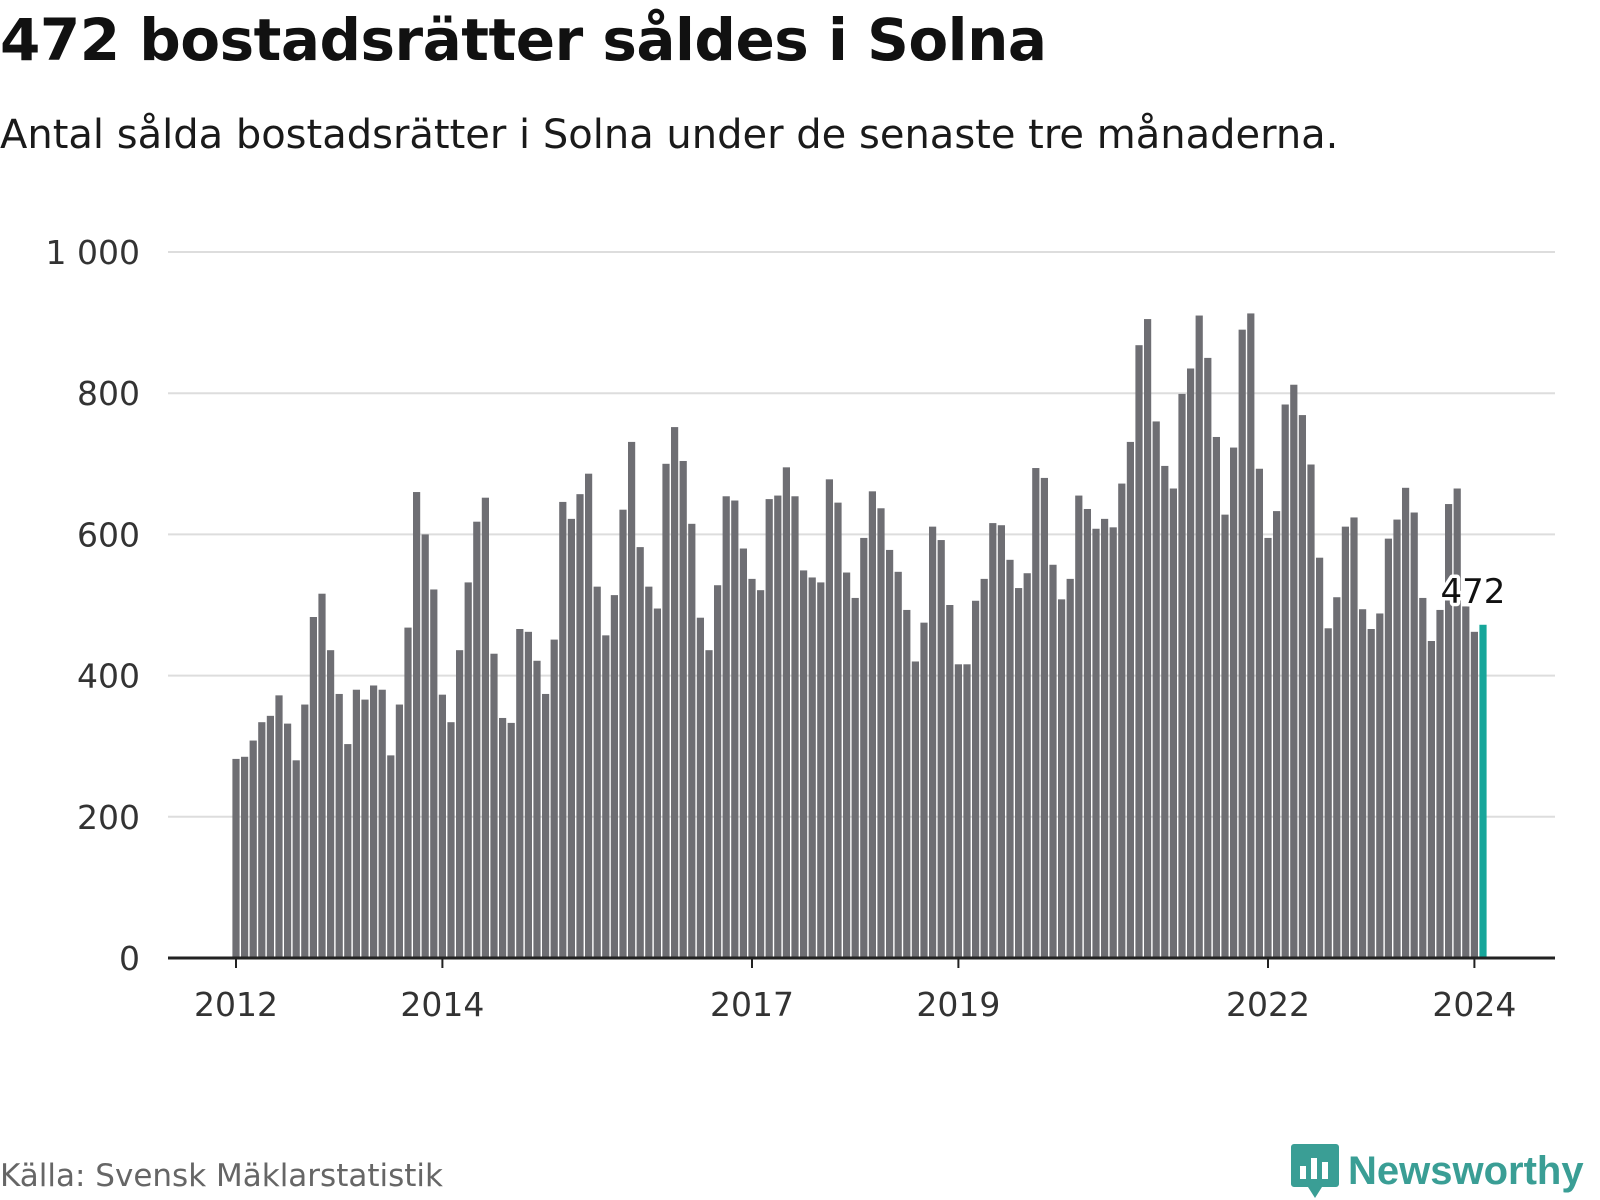 The width and height of the screenshot is (1600, 1200). What do you see at coordinates (958, 1004) in the screenshot?
I see `x-tick-label: 2019` at bounding box center [958, 1004].